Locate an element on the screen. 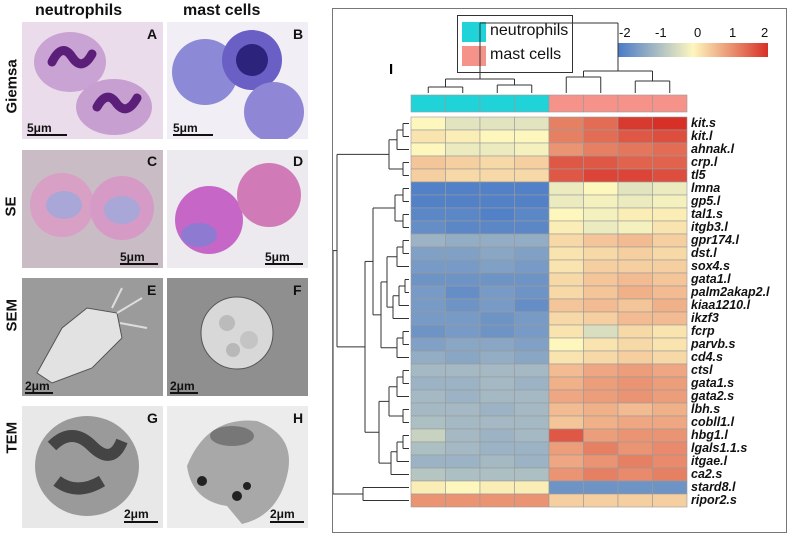 The width and height of the screenshot is (789, 535). scale-label-h: 2μm is located at coordinates (282, 514).